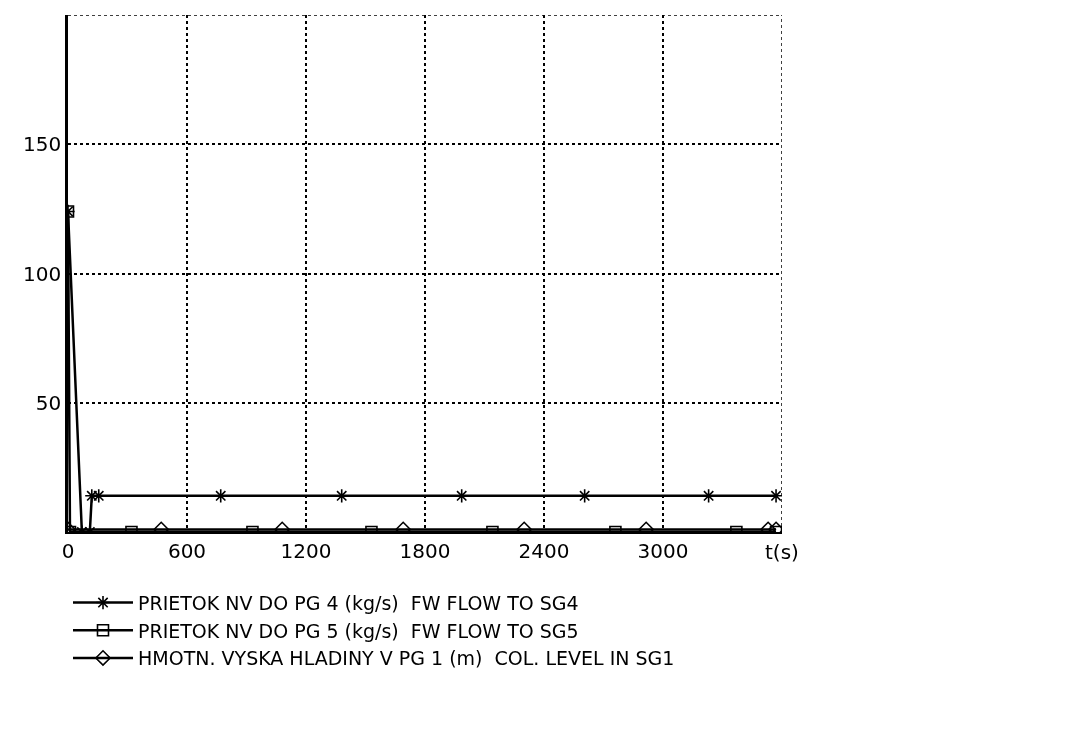 The image size is (1072, 750). I want to click on legend-label: HMOTN. VYSKA HLADINY V PG 1 (m) COL. LEVEL IN SG1, so click(406, 658).